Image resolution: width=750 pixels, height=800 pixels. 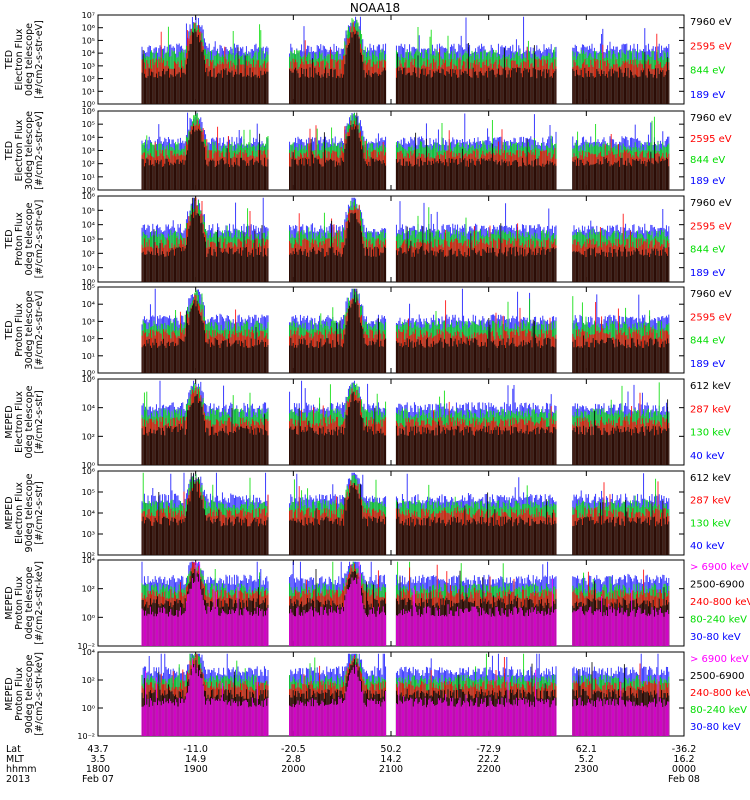 What do you see at coordinates (86, 736) in the screenshot?
I see `y-tick-label: 10⁻²` at bounding box center [86, 736].